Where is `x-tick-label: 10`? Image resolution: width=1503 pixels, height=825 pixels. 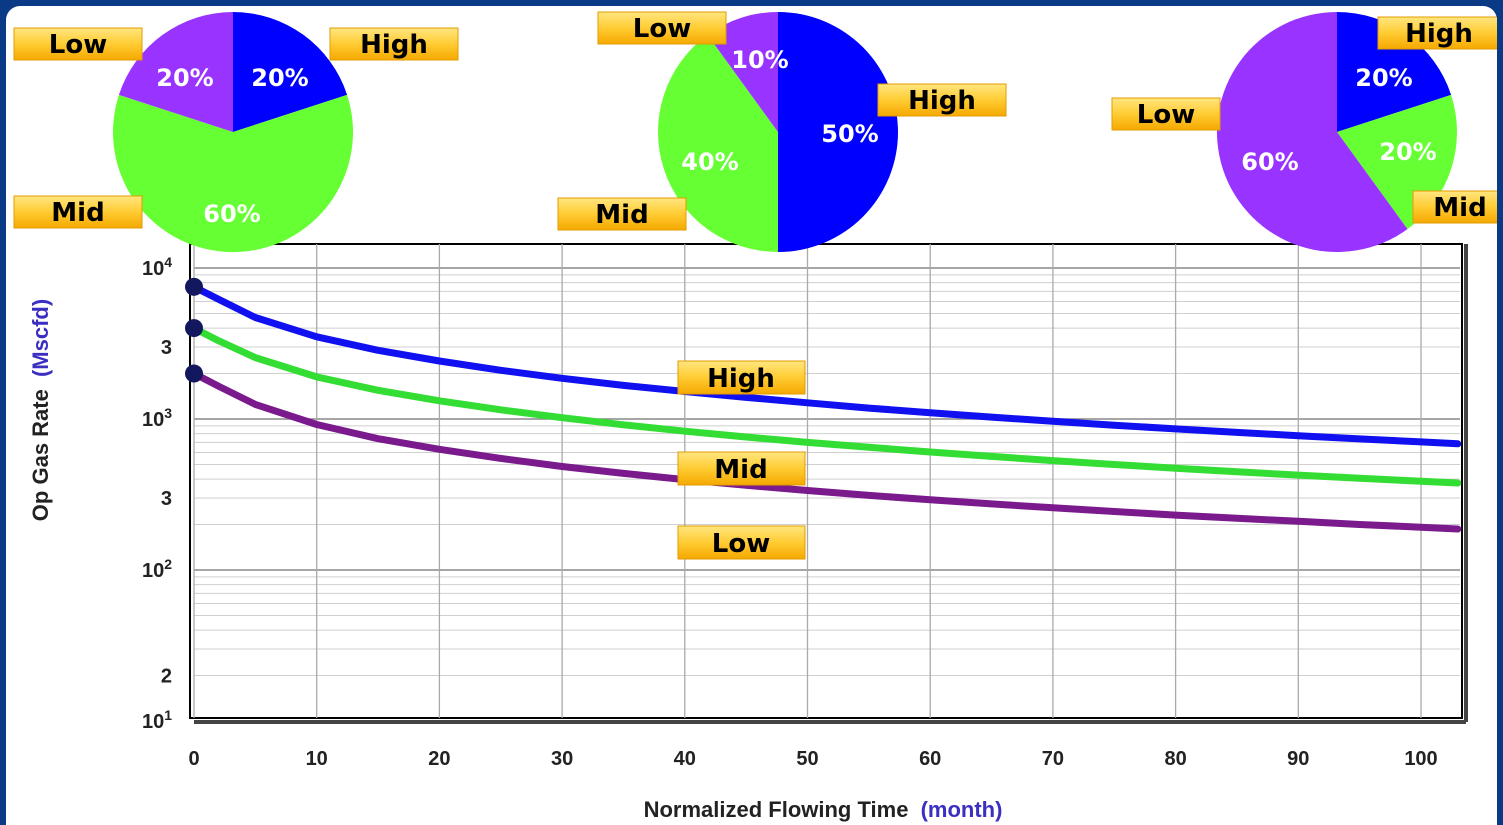
x-tick-label: 10 is located at coordinates (317, 759).